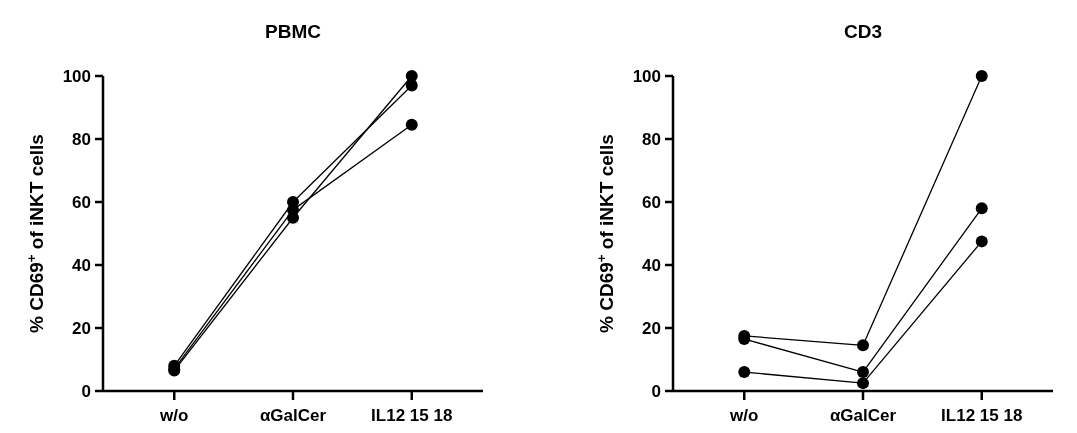 The width and height of the screenshot is (1077, 433). I want to click on chart-title: CD3, so click(863, 31).